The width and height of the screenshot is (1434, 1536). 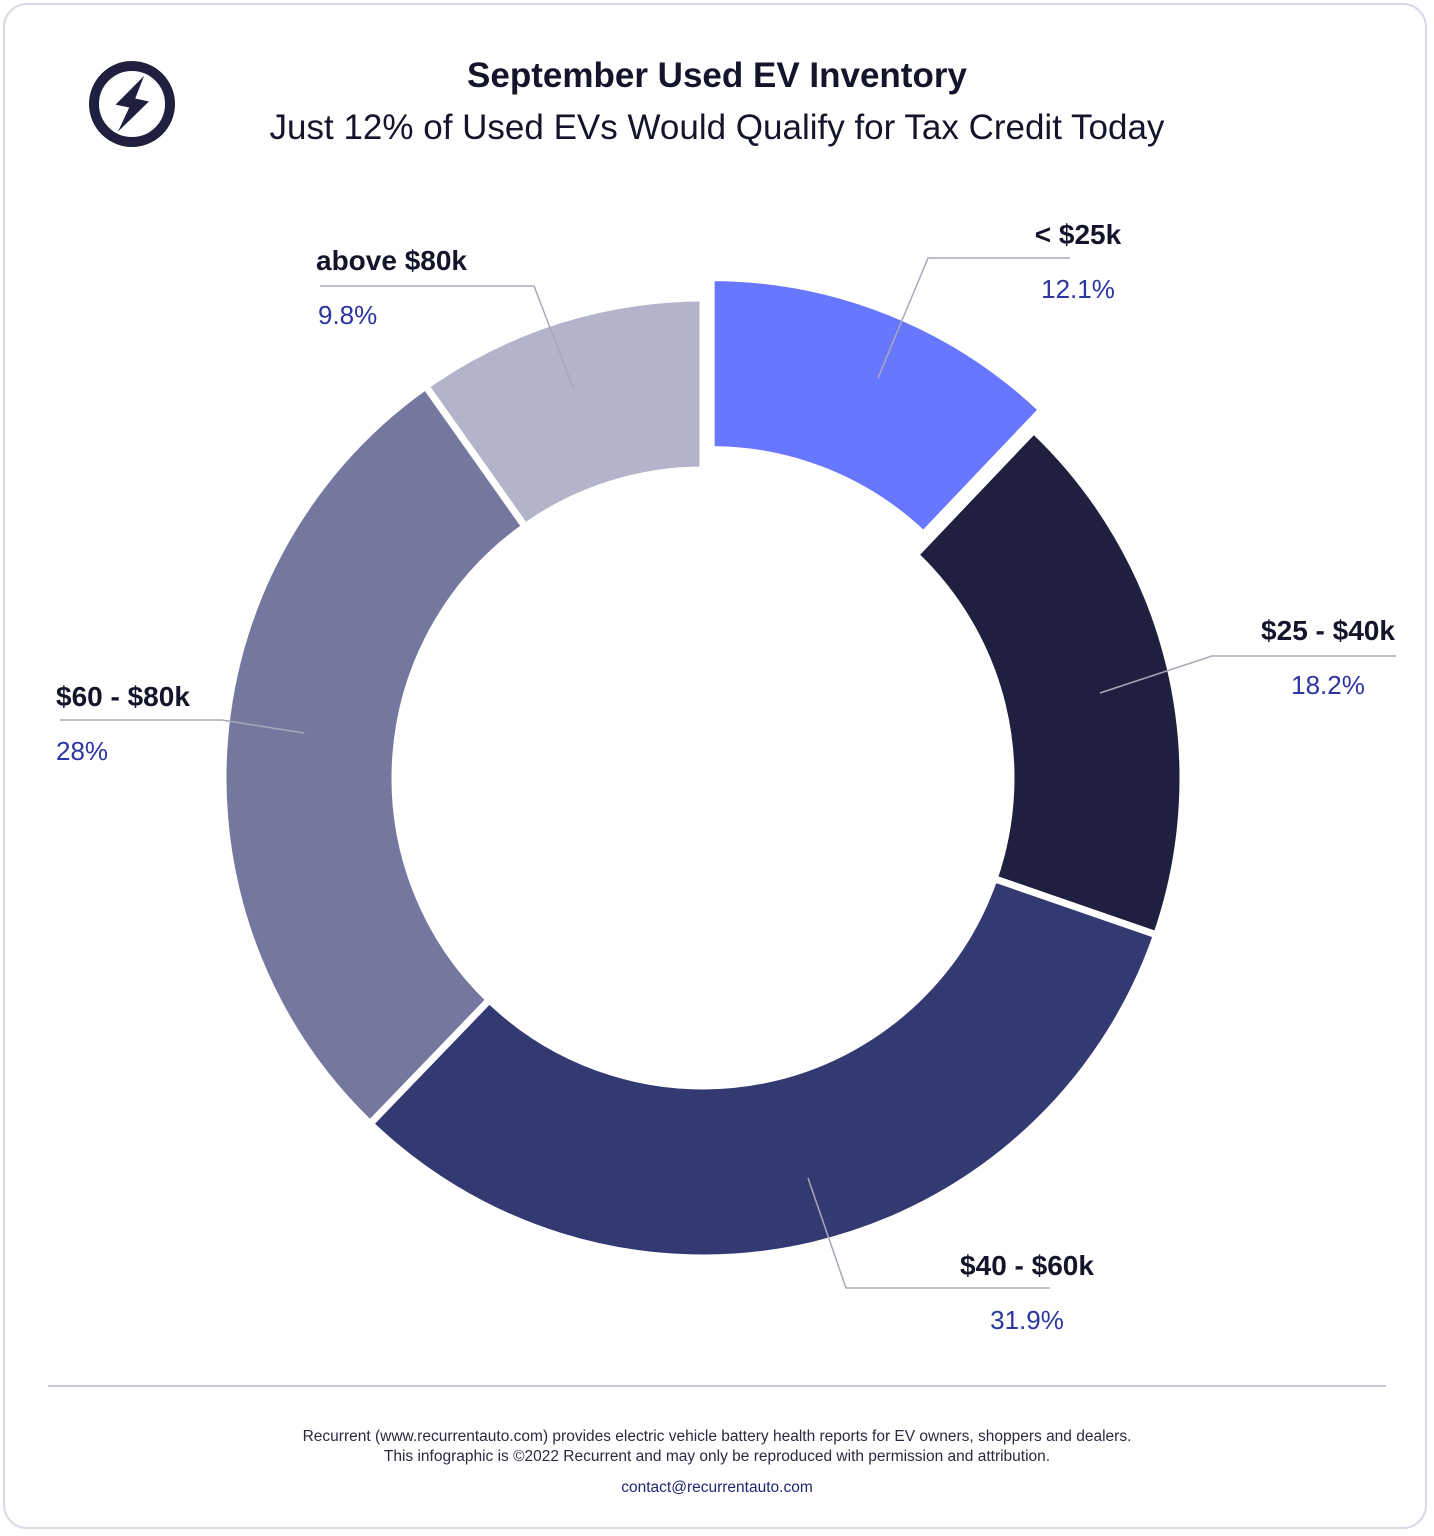 I want to click on slice-category-label: $40 - $60k, so click(x=1027, y=1265).